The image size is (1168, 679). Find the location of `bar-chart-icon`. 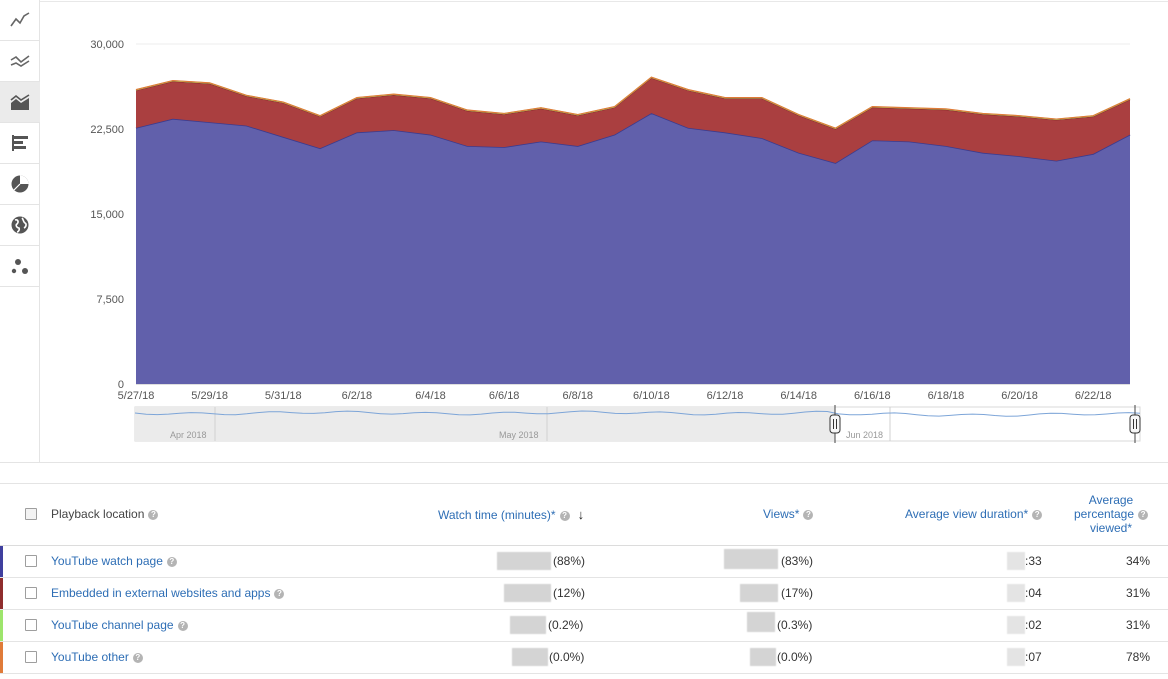

bar-chart-icon is located at coordinates (20, 143).